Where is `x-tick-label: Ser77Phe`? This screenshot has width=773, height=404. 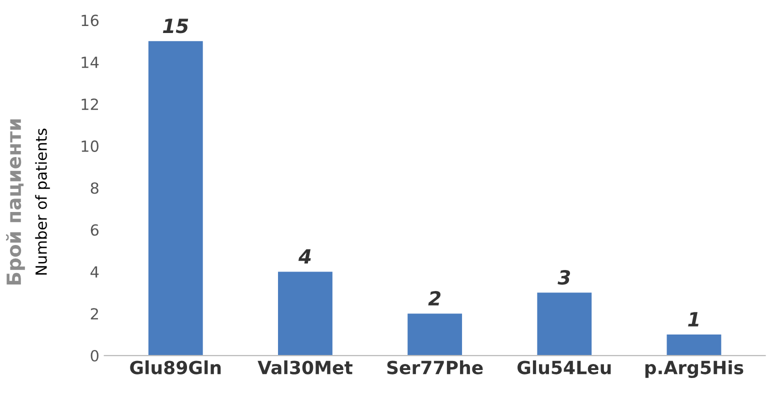 x-tick-label: Ser77Phe is located at coordinates (435, 367).